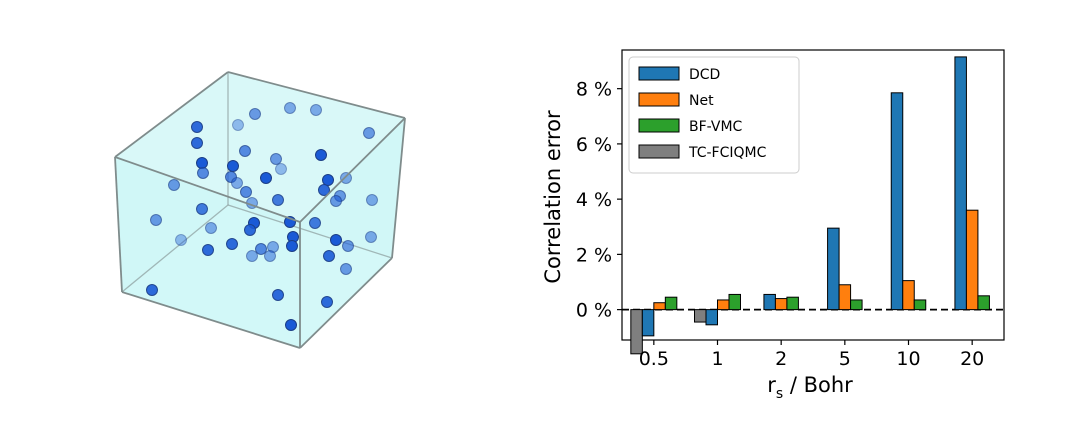 The image size is (1080, 432). Describe the element at coordinates (594, 145) in the screenshot. I see `y-tick-label: 6 %` at that location.